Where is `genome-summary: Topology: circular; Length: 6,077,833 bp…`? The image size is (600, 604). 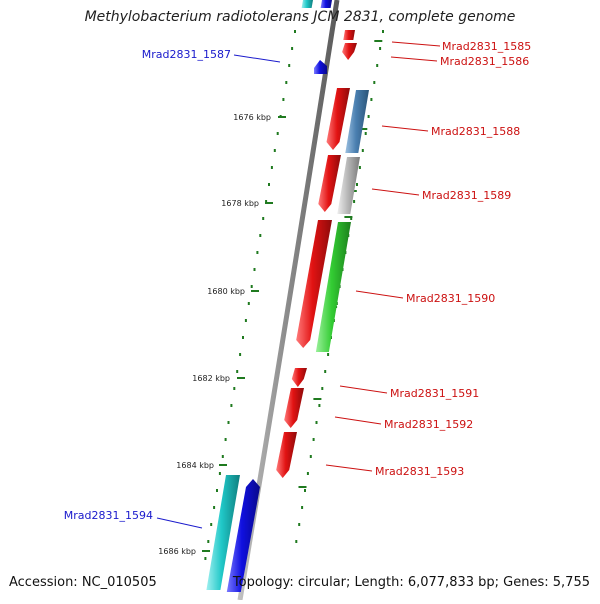
genome-summary: Topology: circular; Length: 6,077,833 bp… is located at coordinates (411, 582).